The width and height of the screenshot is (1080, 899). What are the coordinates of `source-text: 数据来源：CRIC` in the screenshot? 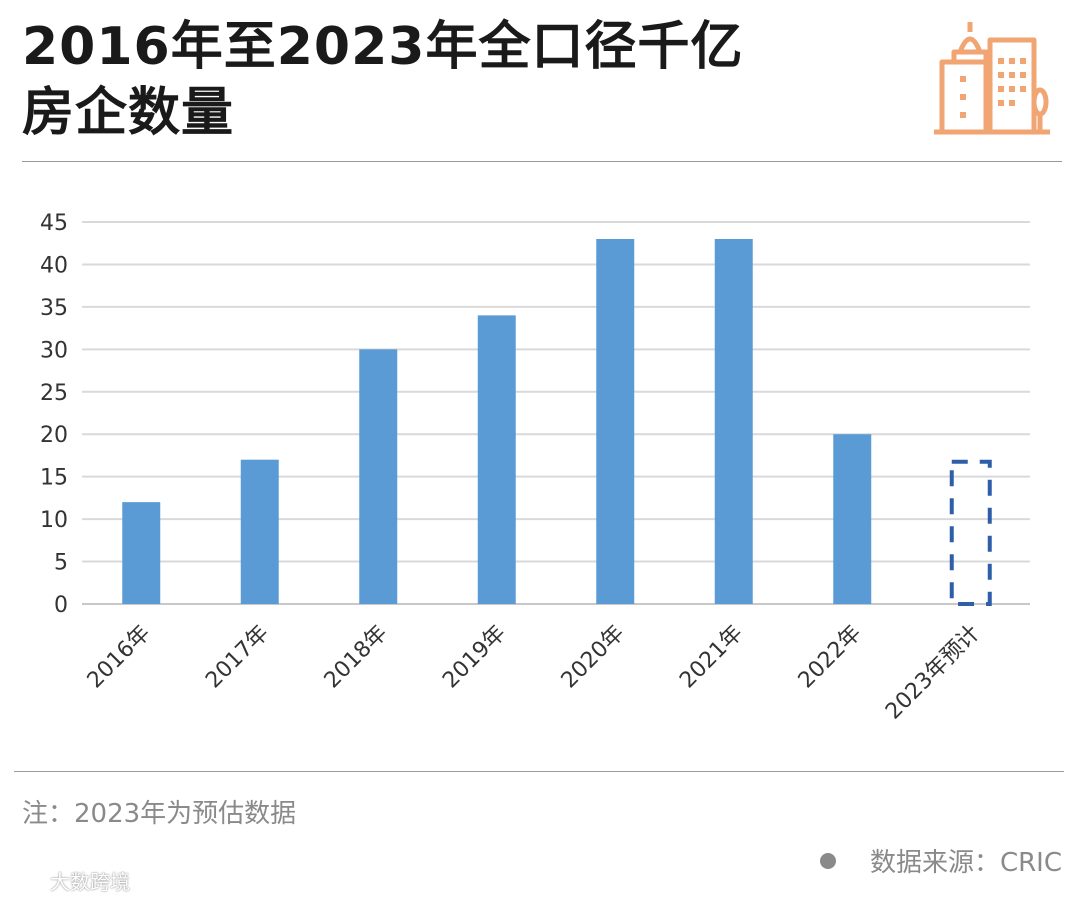 It's located at (965, 863).